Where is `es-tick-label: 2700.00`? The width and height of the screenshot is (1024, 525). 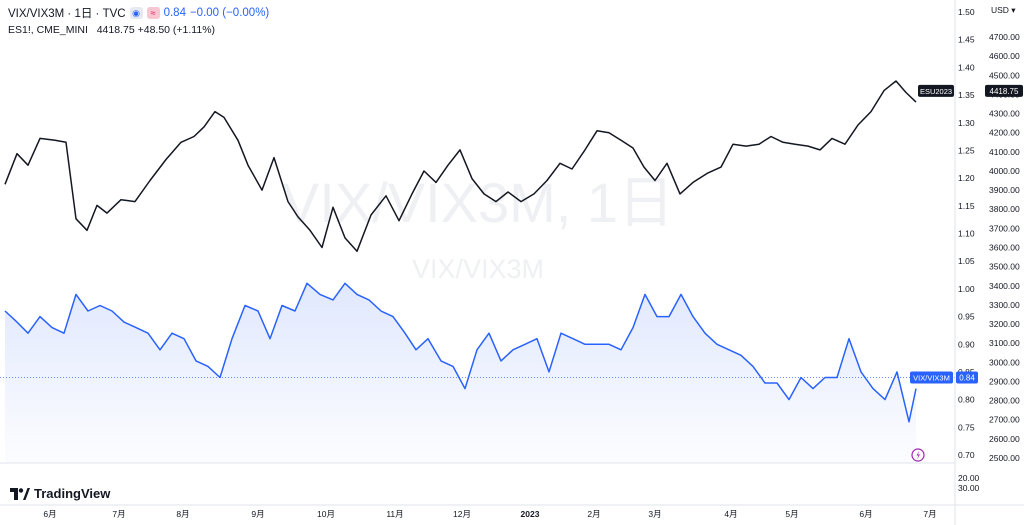 es-tick-label: 2700.00 is located at coordinates (1004, 420).